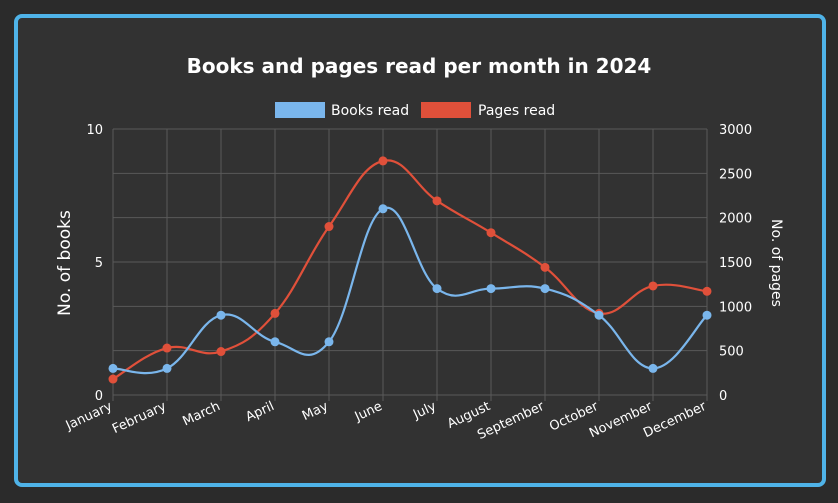 The image size is (838, 503). I want to click on x-tick-label: June, so click(368, 412).